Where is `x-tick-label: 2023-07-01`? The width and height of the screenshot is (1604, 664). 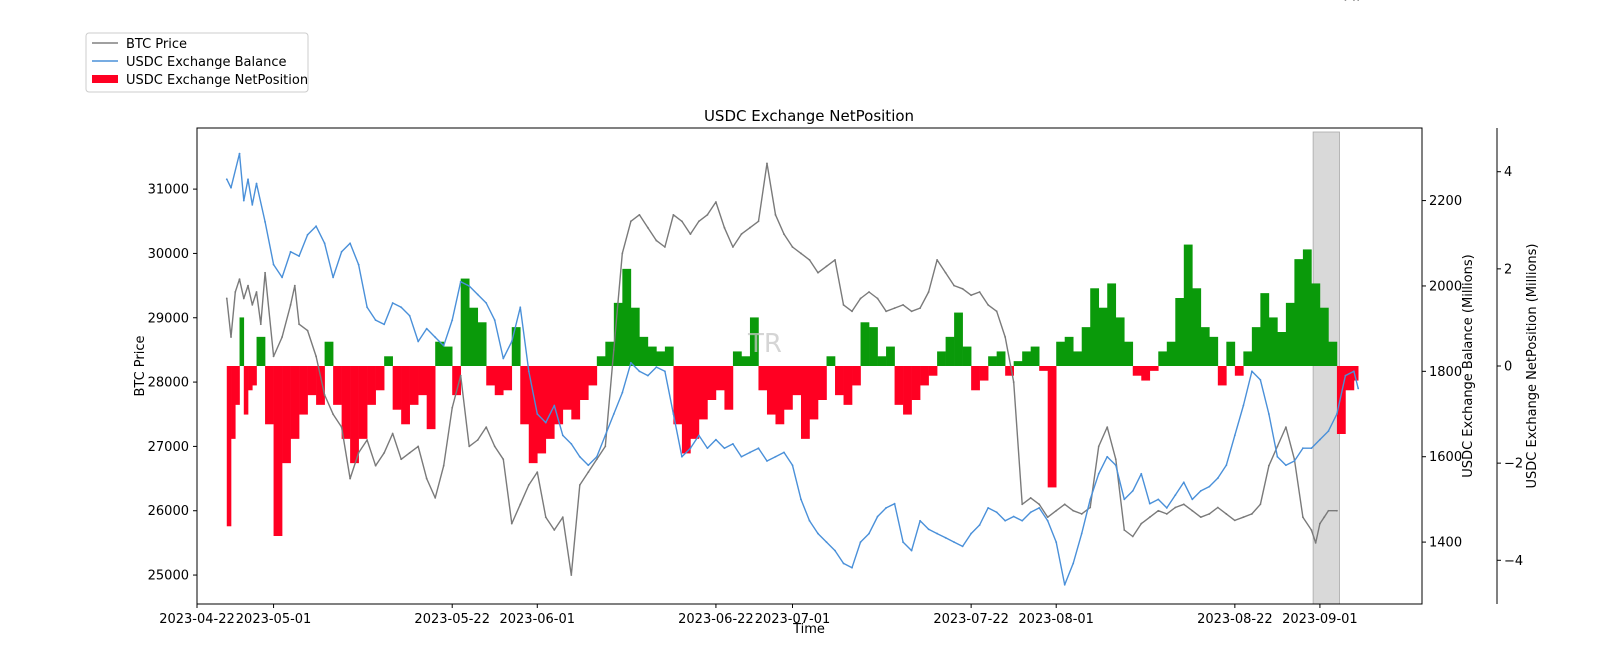 x-tick-label: 2023-07-01 is located at coordinates (793, 619).